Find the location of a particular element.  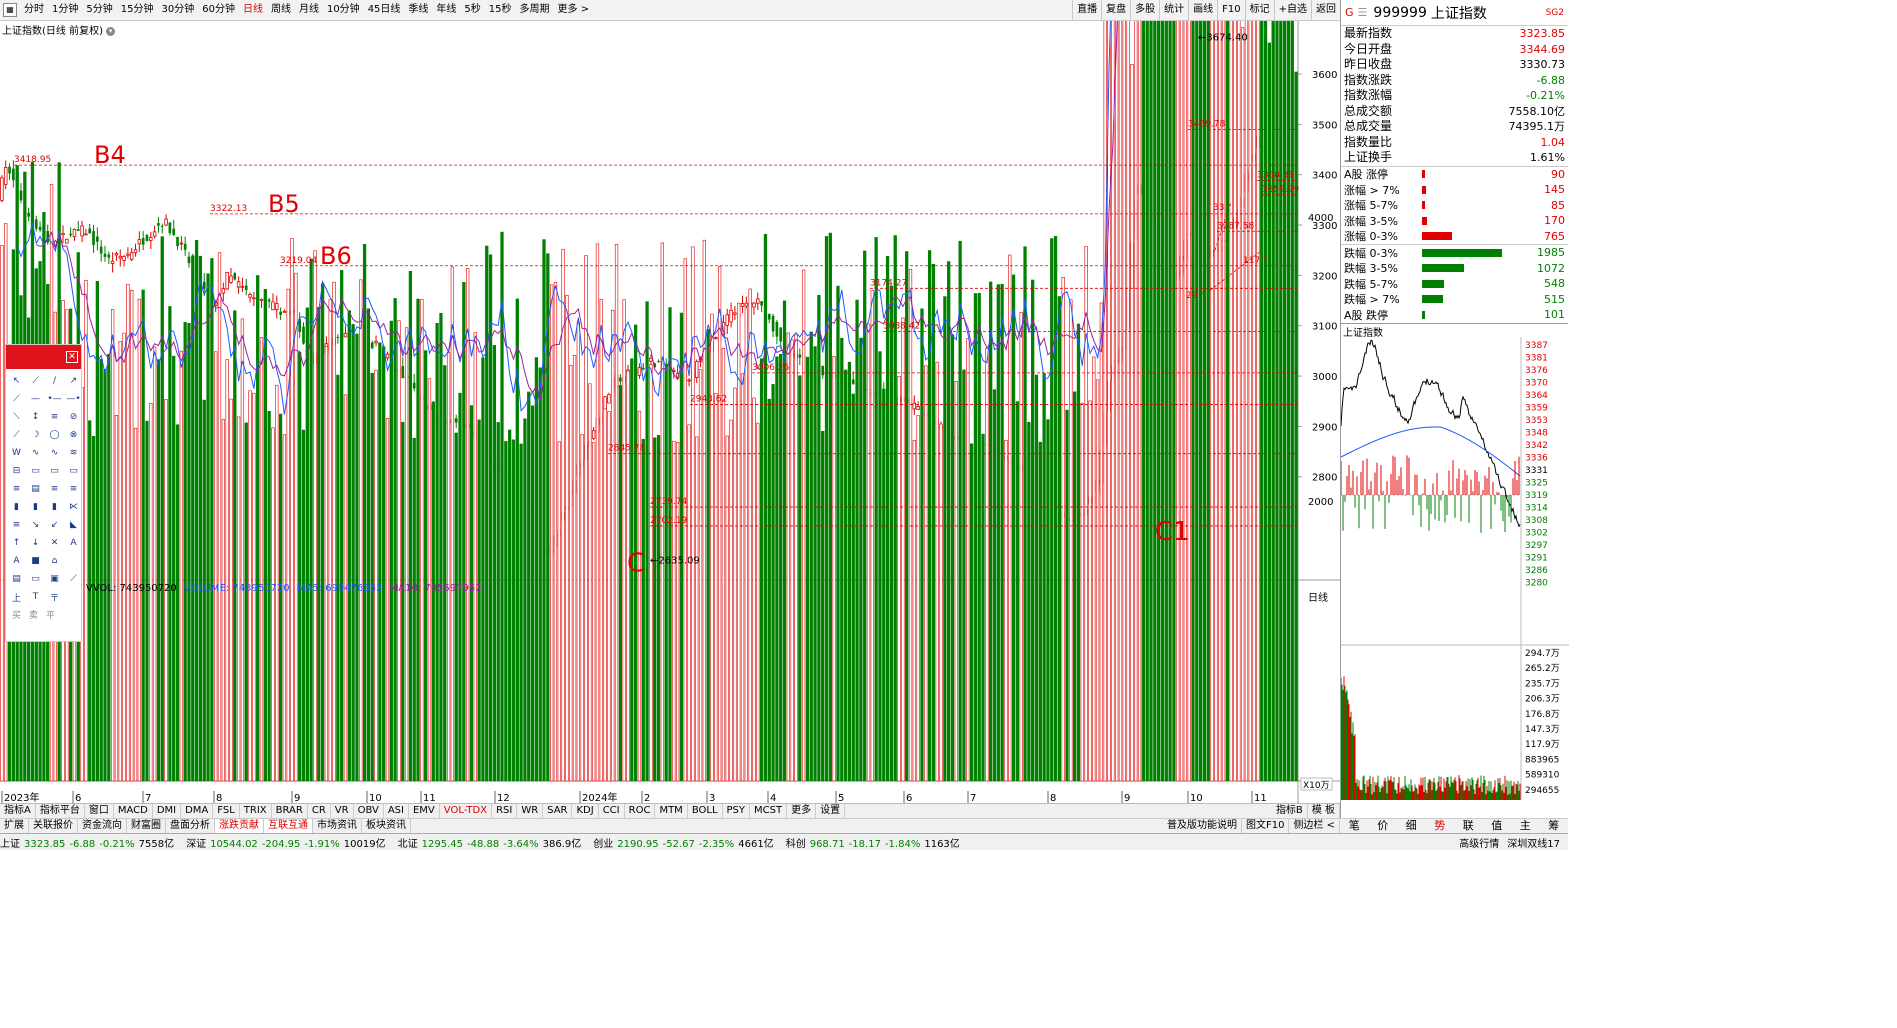

extension-tab: 财富圈 is located at coordinates (146, 826).